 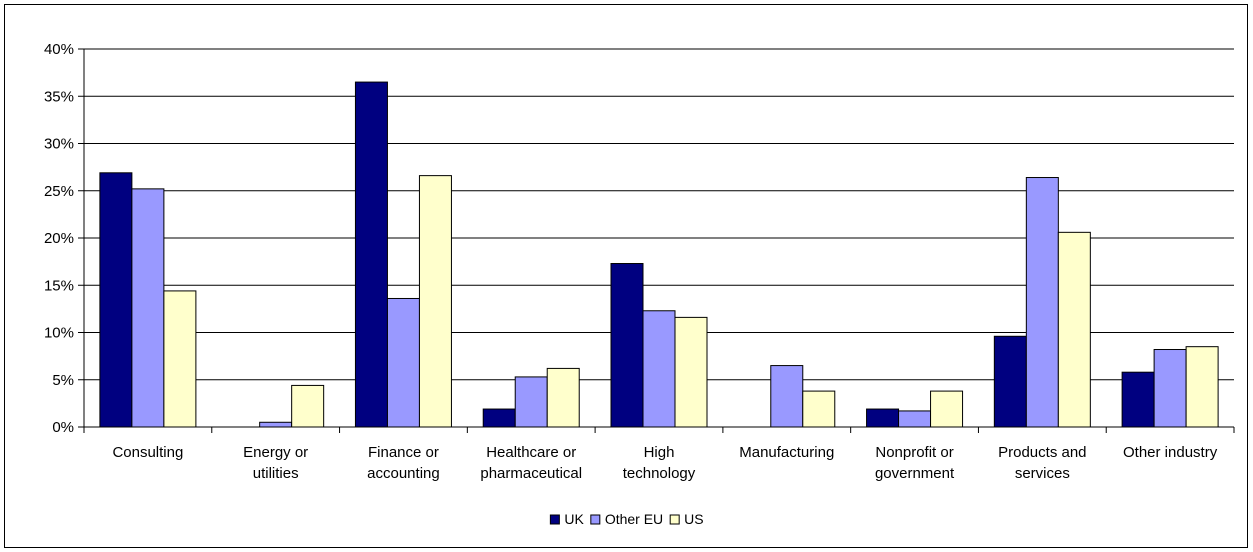 I want to click on y-tick-label: 20%, so click(x=59, y=238).